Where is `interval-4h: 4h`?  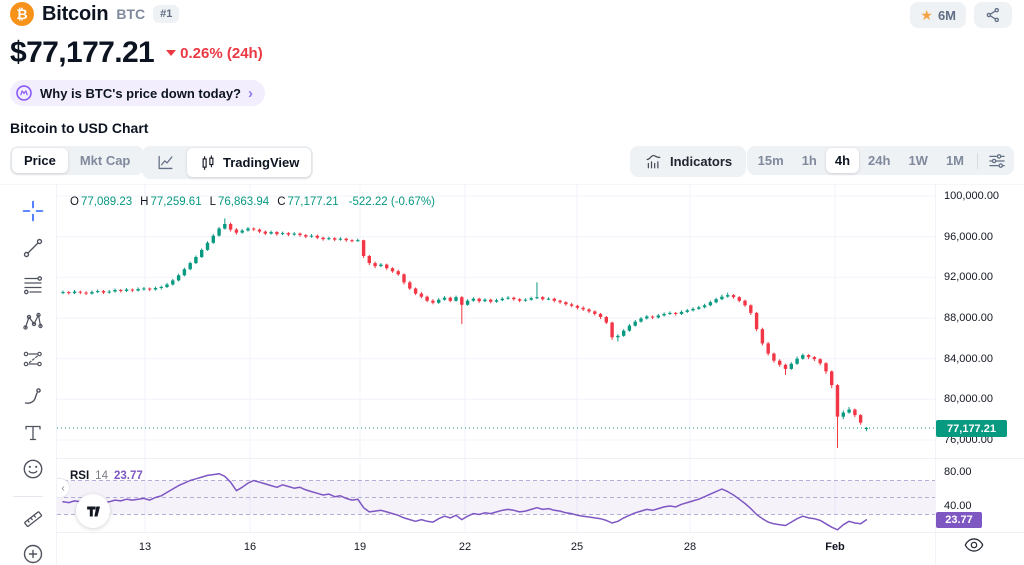
interval-4h: 4h is located at coordinates (842, 160).